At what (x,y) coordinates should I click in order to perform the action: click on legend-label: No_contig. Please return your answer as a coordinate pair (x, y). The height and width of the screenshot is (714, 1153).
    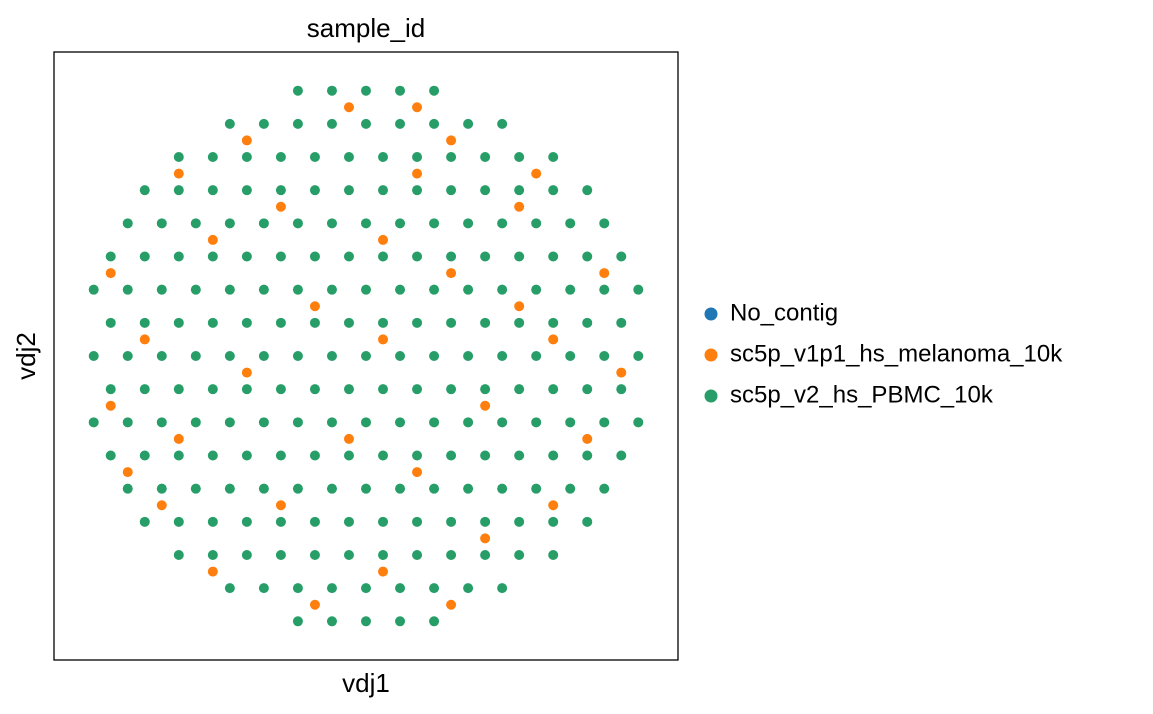
    Looking at the image, I should click on (784, 312).